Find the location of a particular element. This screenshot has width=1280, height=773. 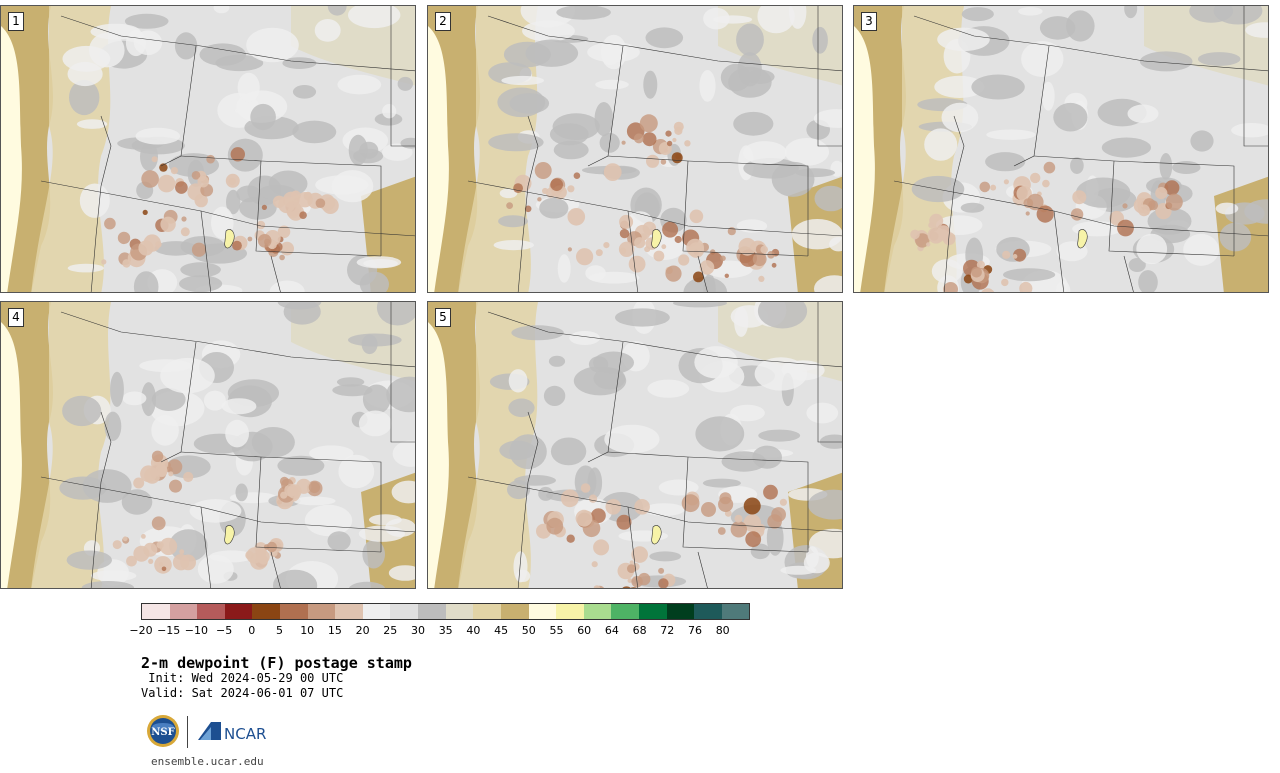

map-panel-4: 4 is located at coordinates (208, 445).